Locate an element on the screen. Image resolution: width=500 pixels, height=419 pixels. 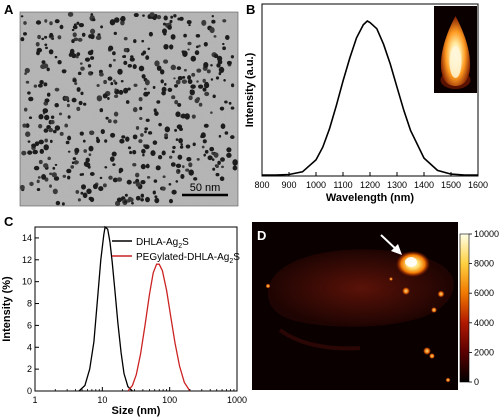
colorbar-tick-label: 8000 is located at coordinates (484, 264).